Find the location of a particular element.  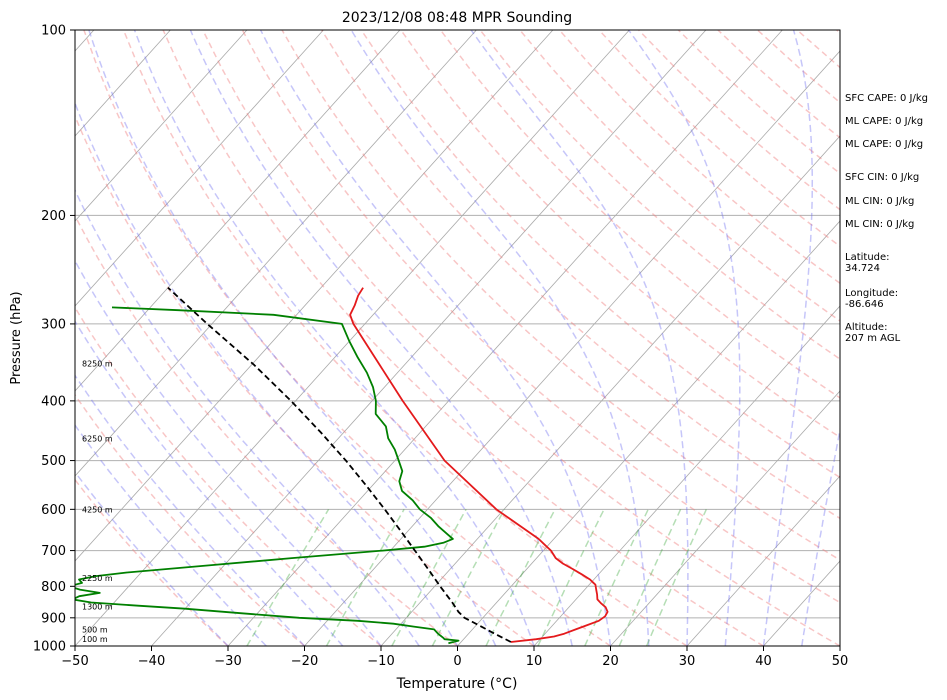

x-tick-label: −50 is located at coordinates (74, 661).